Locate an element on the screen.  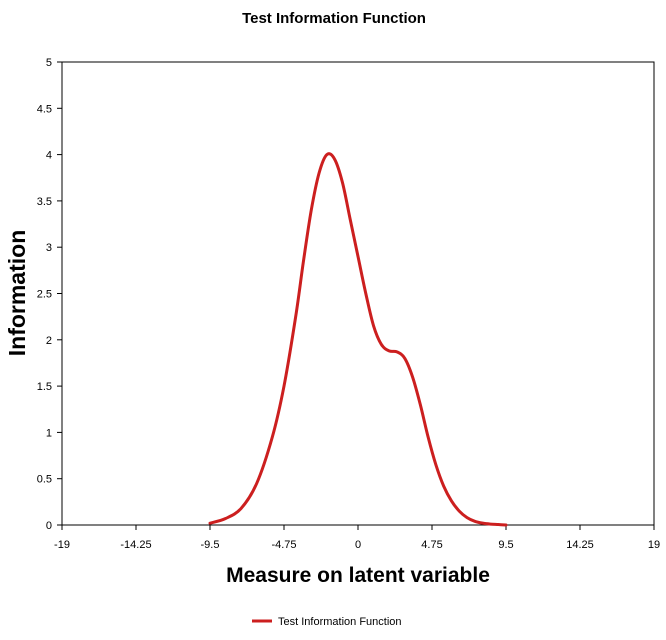
y-tick-label: 4.5 is located at coordinates (44, 109).